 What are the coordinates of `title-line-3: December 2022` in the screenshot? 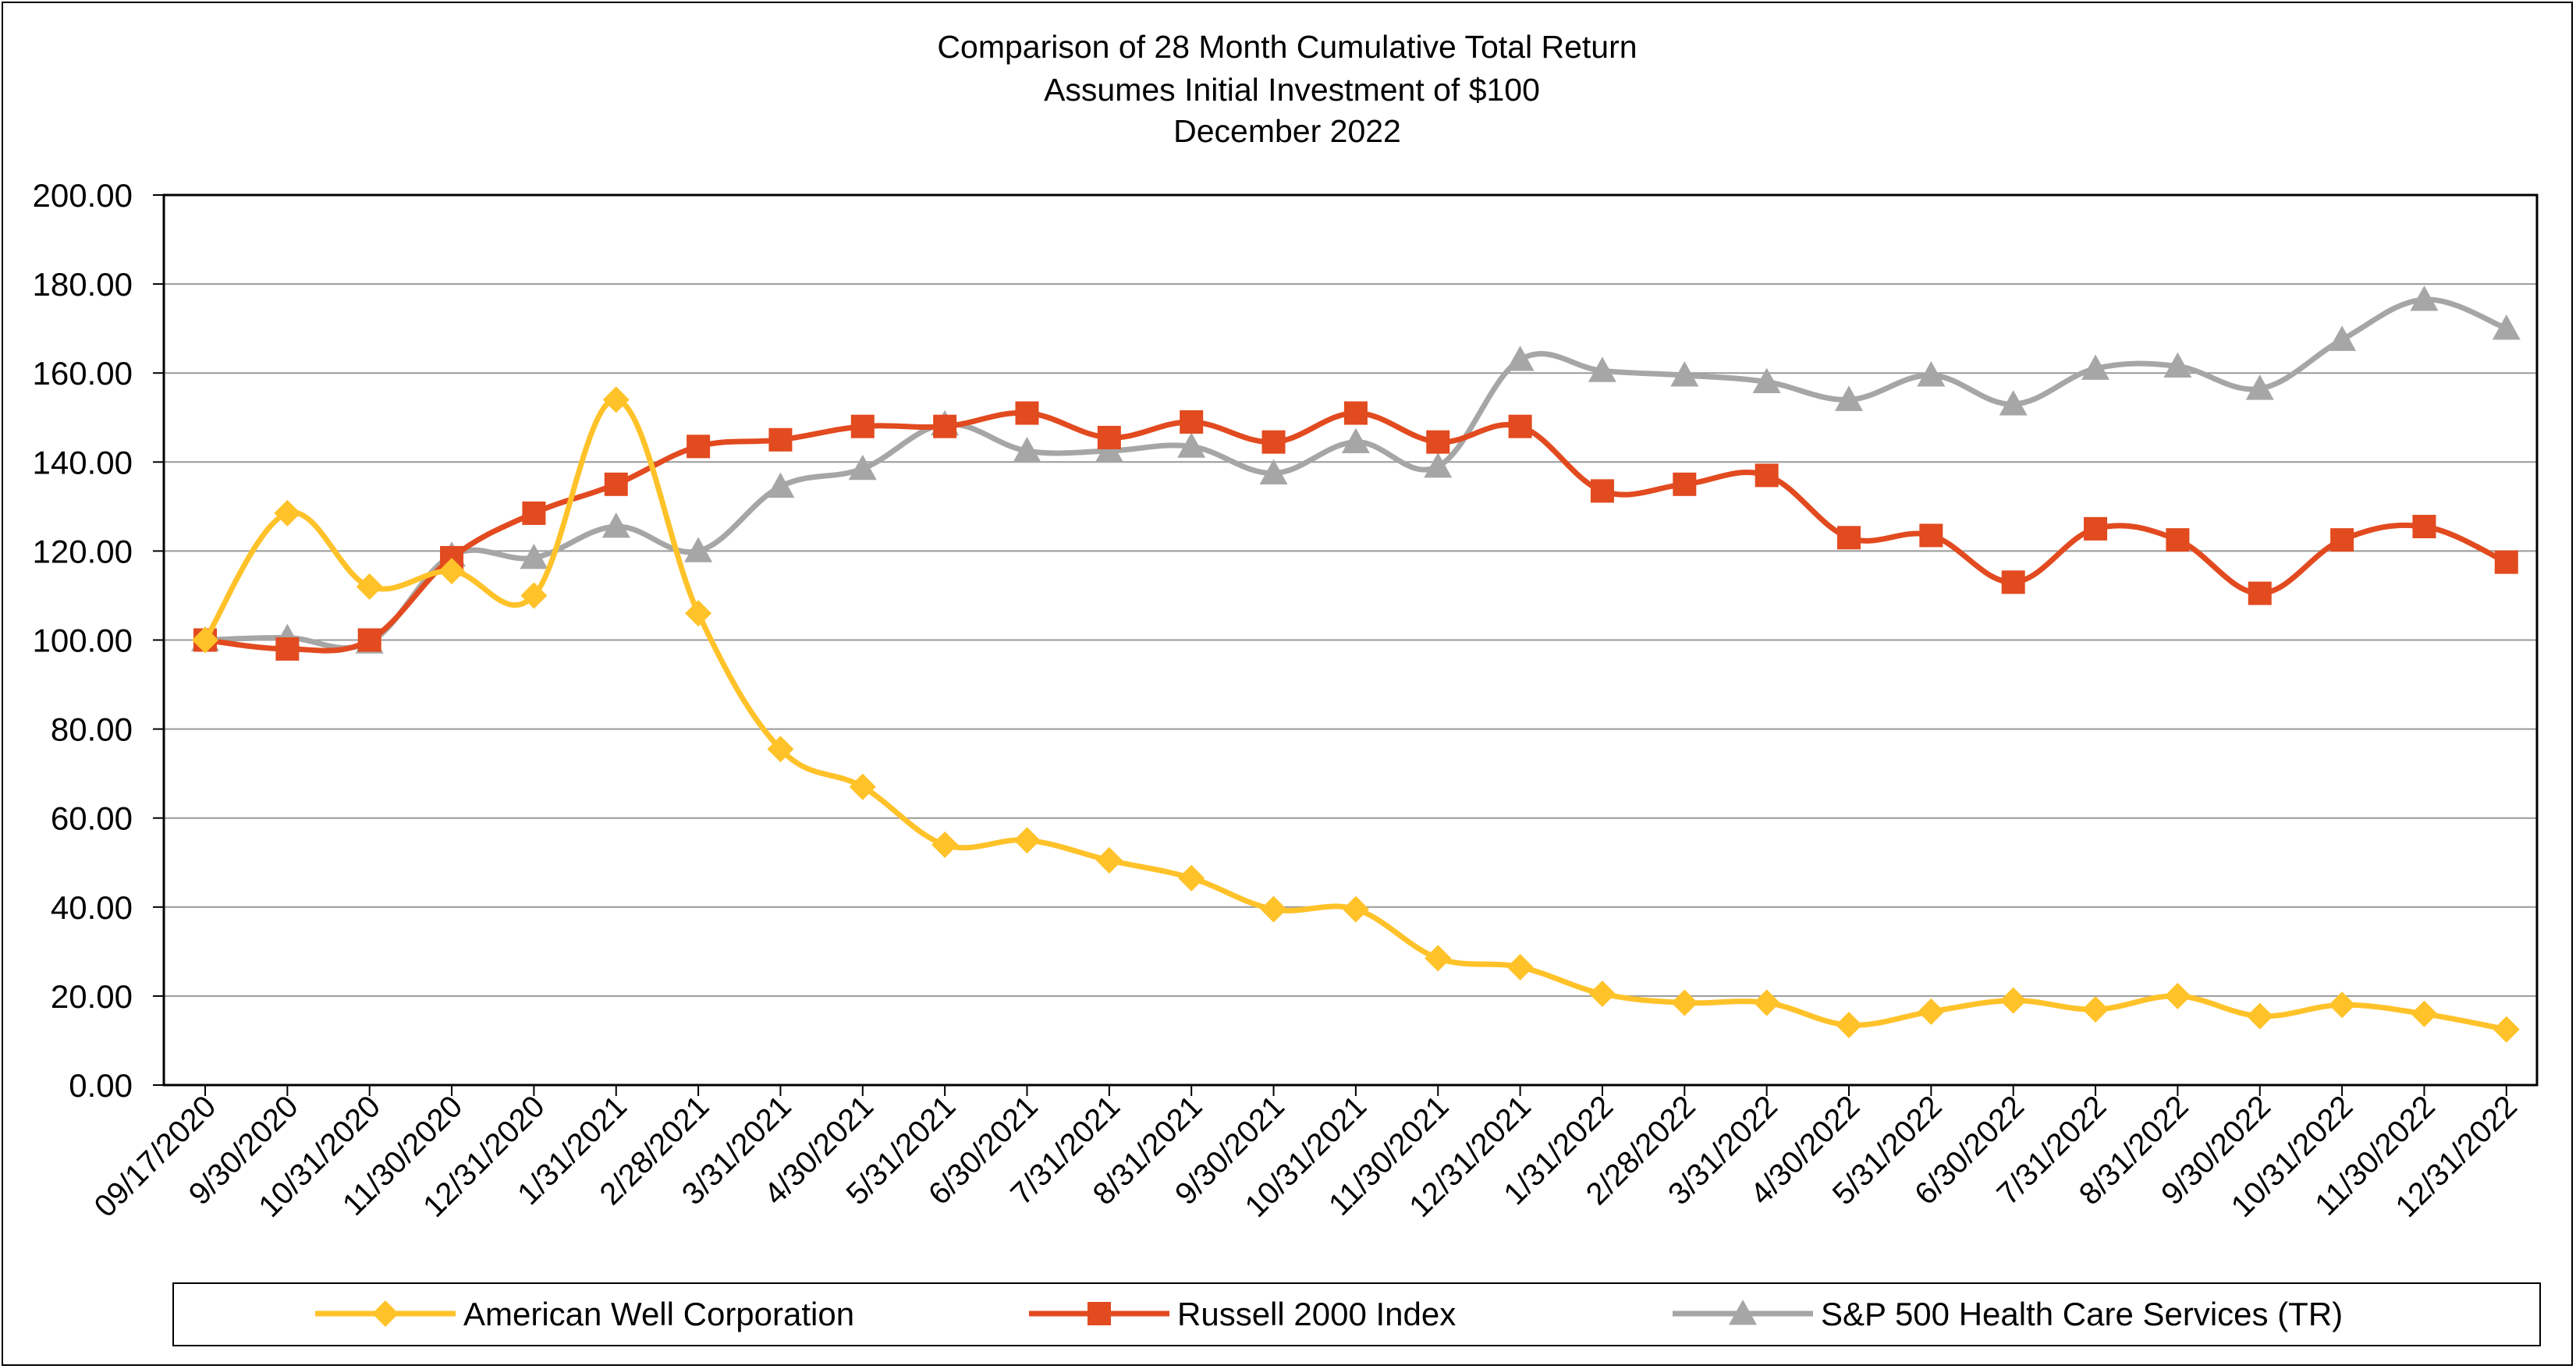 It's located at (1287, 131).